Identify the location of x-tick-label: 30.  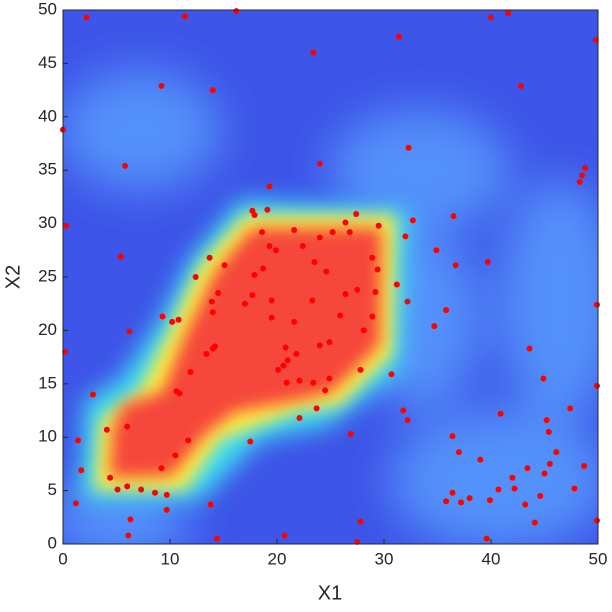
(384, 558).